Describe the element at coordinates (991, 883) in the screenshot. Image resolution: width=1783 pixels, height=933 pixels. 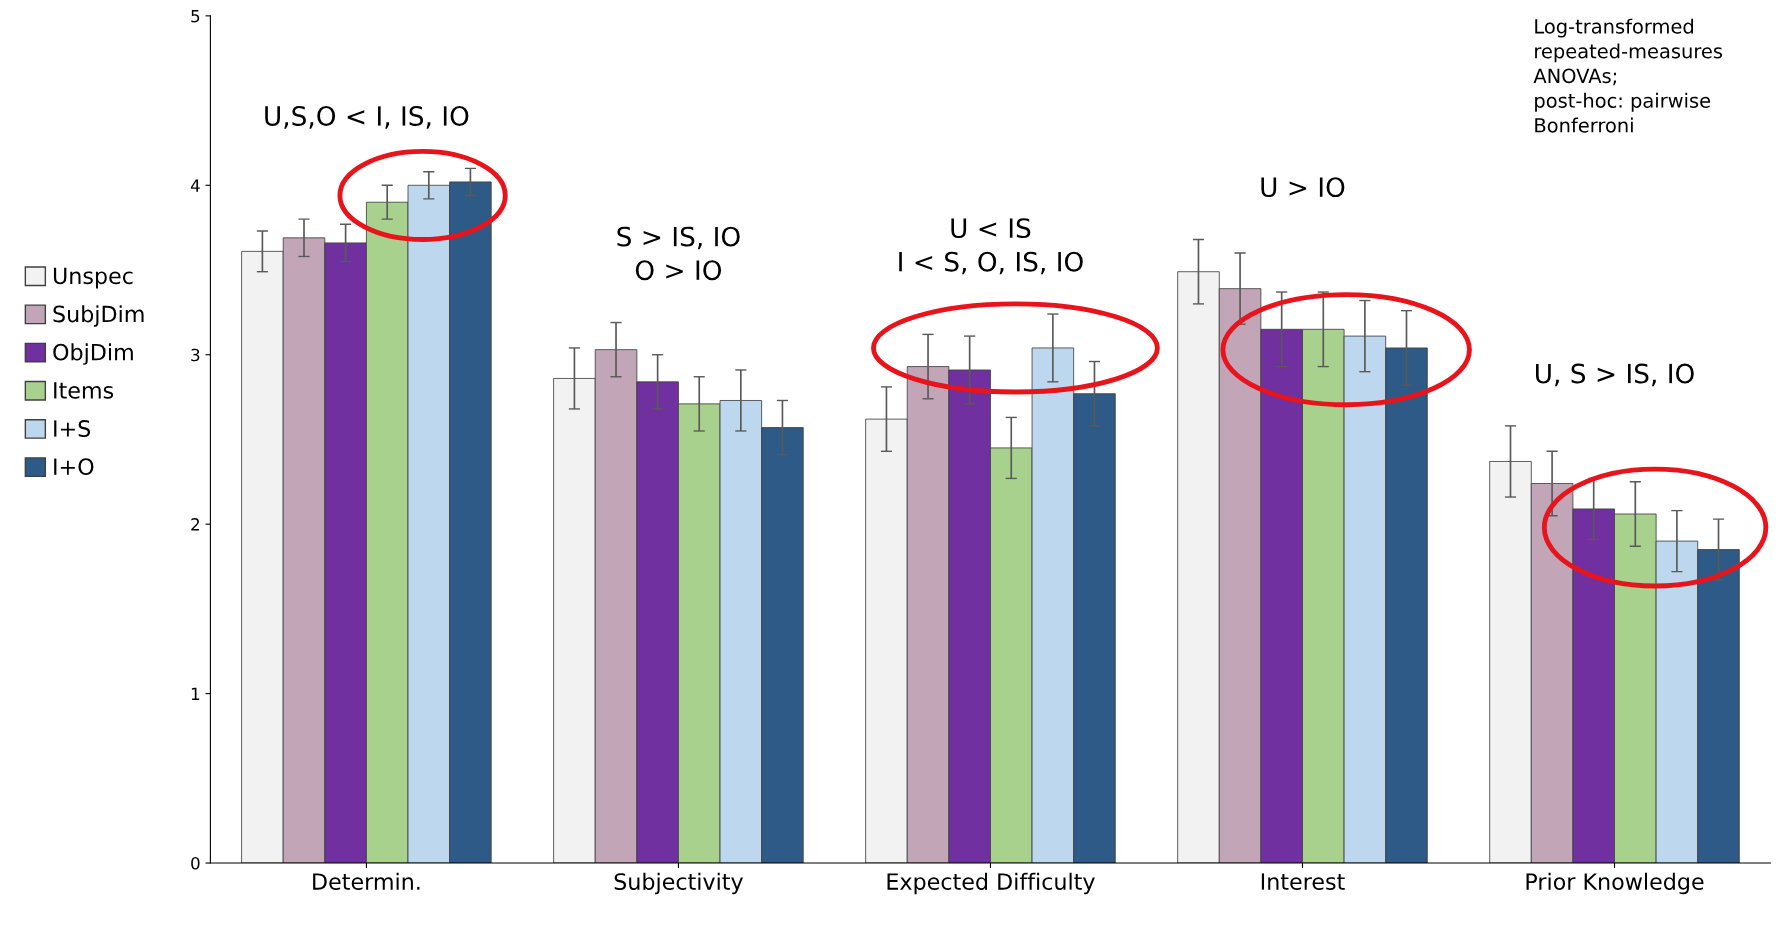
I see `x-tick-label: Expected Difficulty` at that location.